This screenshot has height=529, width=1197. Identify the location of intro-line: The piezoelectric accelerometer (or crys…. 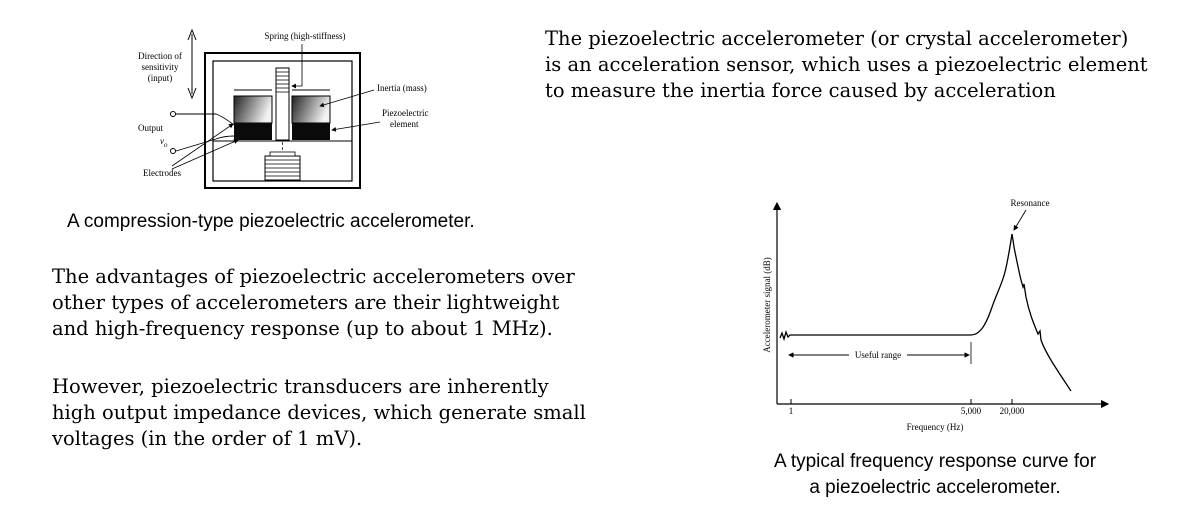
(837, 38).